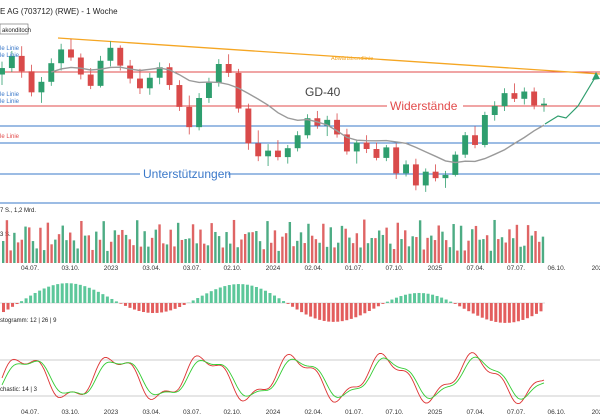  I want to click on projection-arrowhead, so click(596, 76).